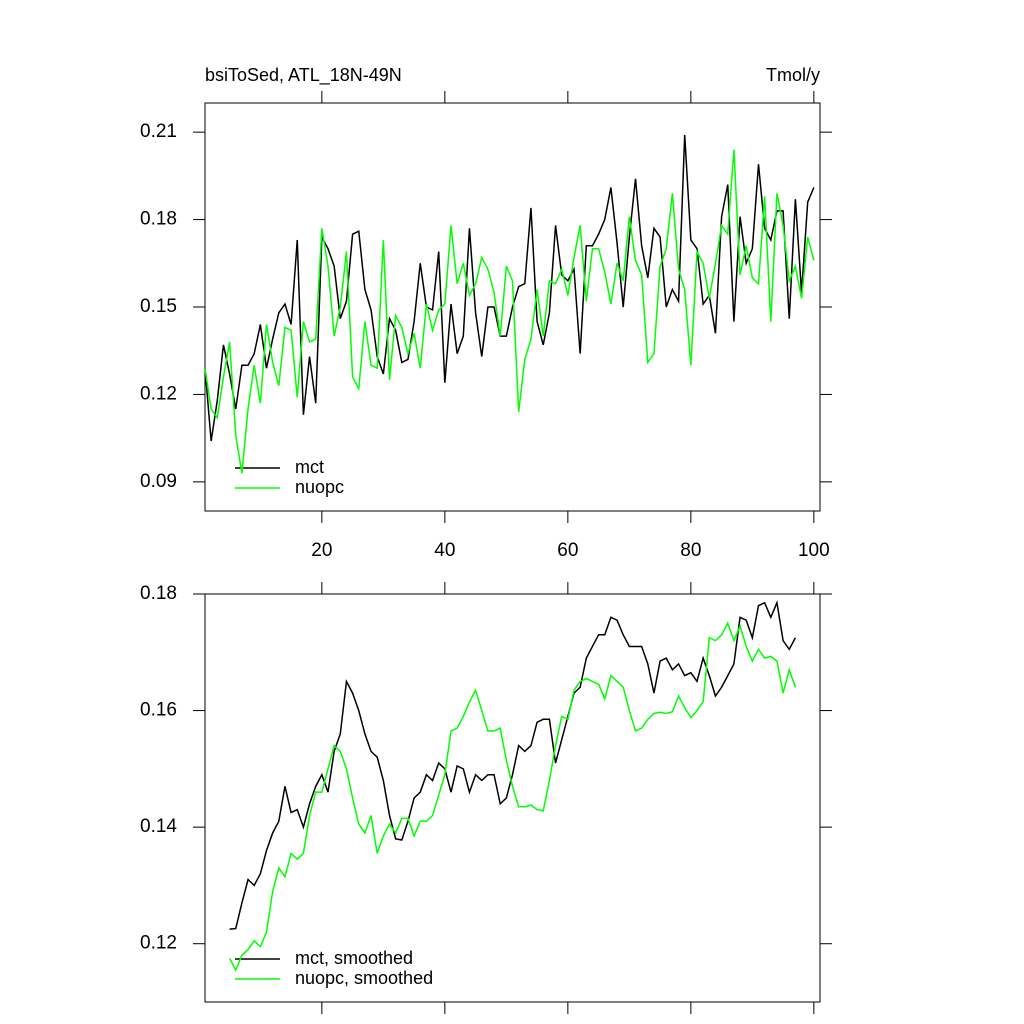 The width and height of the screenshot is (1024, 1024). I want to click on x-tick-label: 40, so click(444, 550).